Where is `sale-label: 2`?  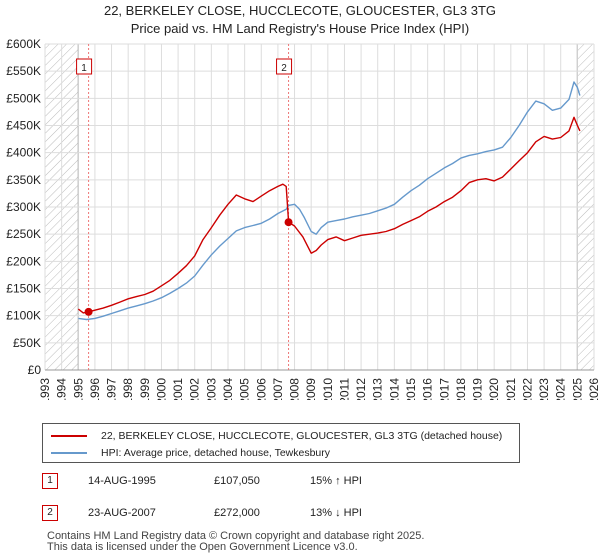
sale-label: 2 is located at coordinates (284, 68).